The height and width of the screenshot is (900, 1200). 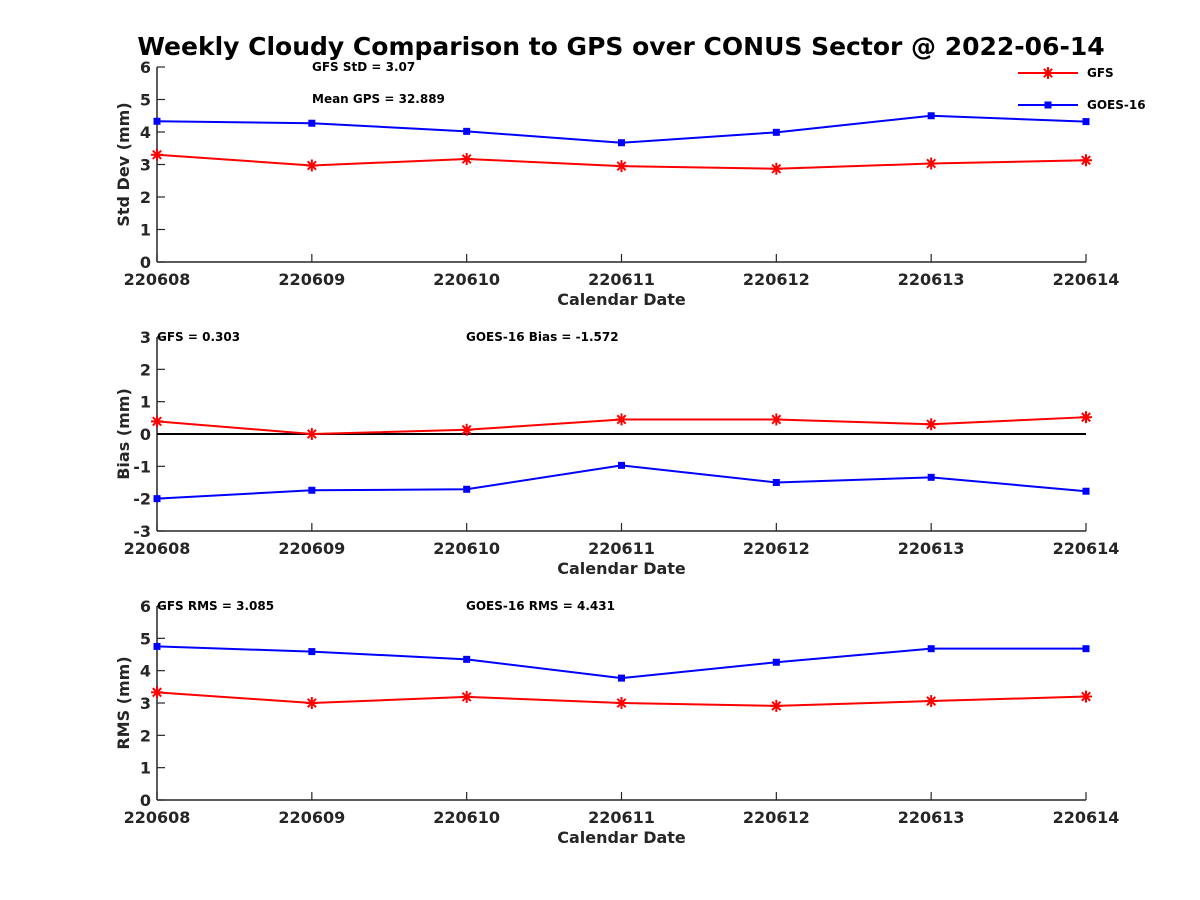 What do you see at coordinates (198, 337) in the screenshot?
I see `annotation: GFS = 0.303` at bounding box center [198, 337].